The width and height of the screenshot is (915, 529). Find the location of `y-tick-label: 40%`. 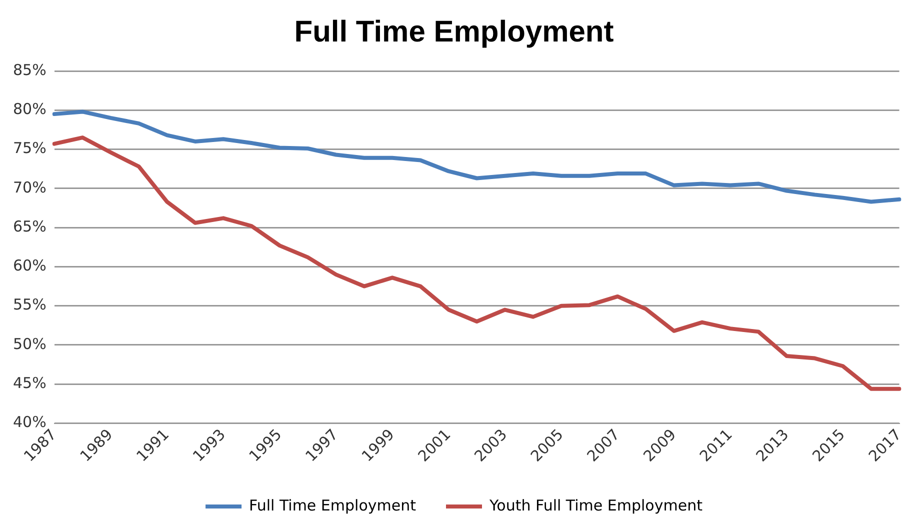

y-tick-label: 40% is located at coordinates (29, 422).